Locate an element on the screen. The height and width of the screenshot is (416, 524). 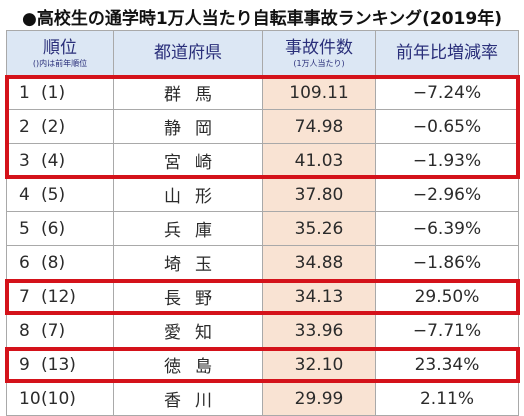
rank-cell: 2 (2) is located at coordinates (60, 126).